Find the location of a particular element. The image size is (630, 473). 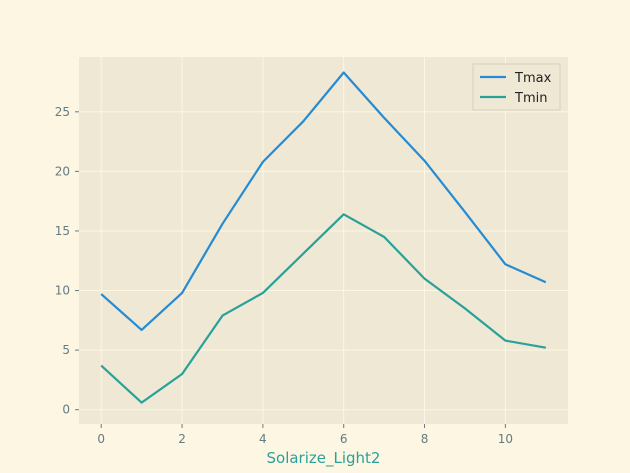

x-tick-label: 0 is located at coordinates (101, 439).